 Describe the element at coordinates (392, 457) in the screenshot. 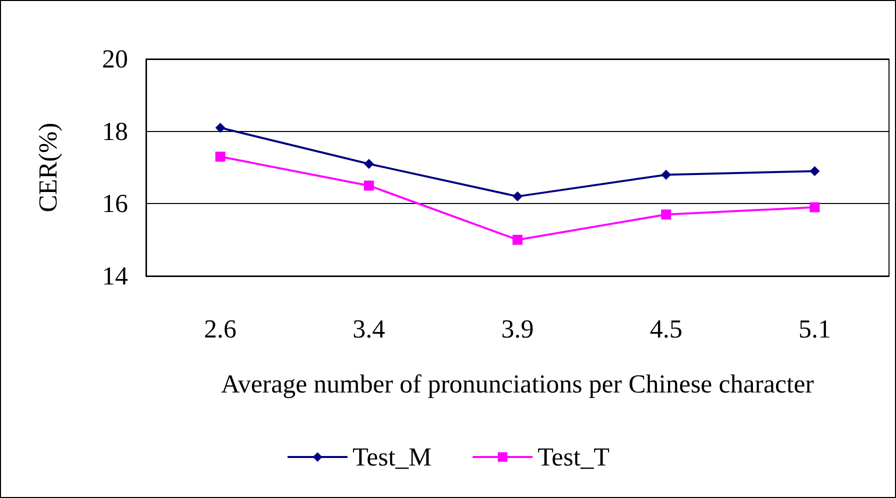

I see `legend-label: Test_M` at that location.